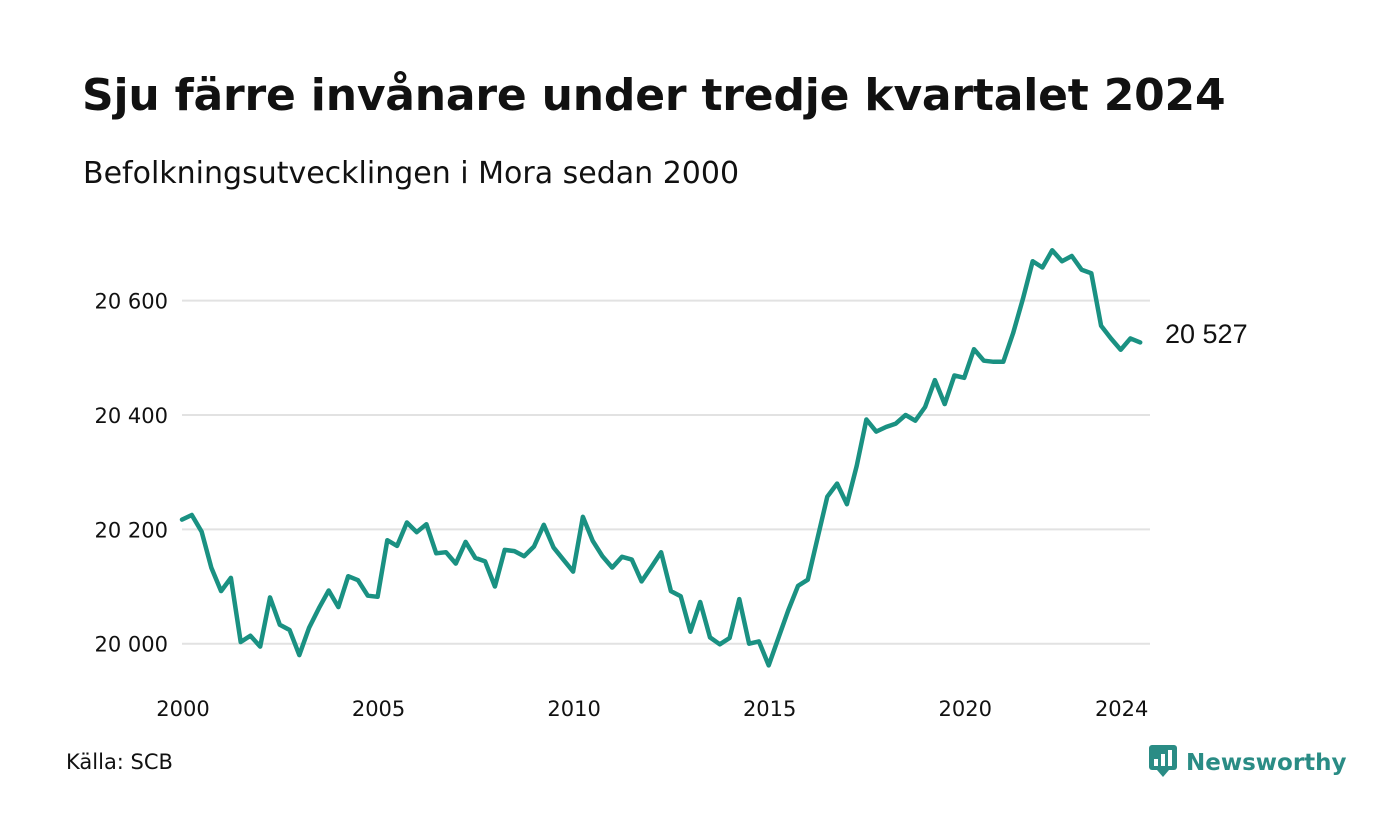  I want to click on brand-name: Newsworthy, so click(1266, 763).